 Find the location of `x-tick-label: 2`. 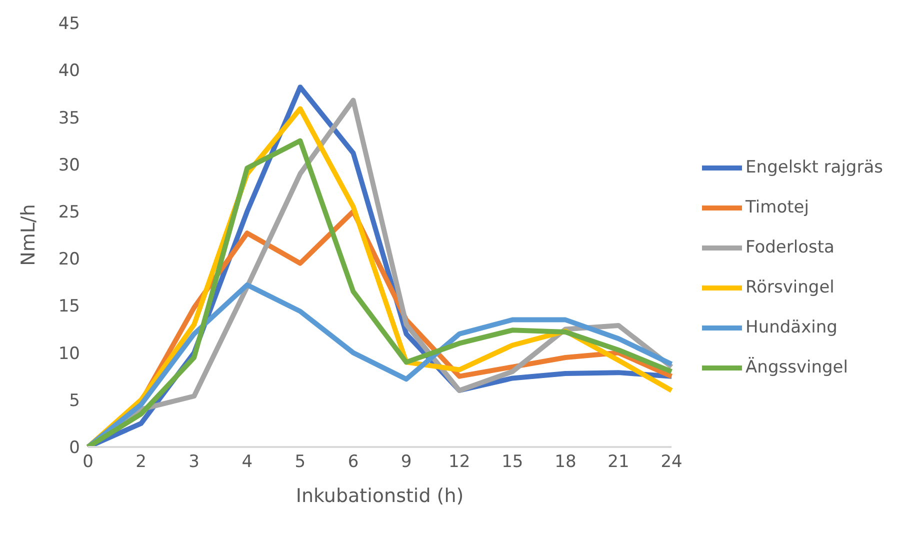

x-tick-label: 2 is located at coordinates (141, 462).